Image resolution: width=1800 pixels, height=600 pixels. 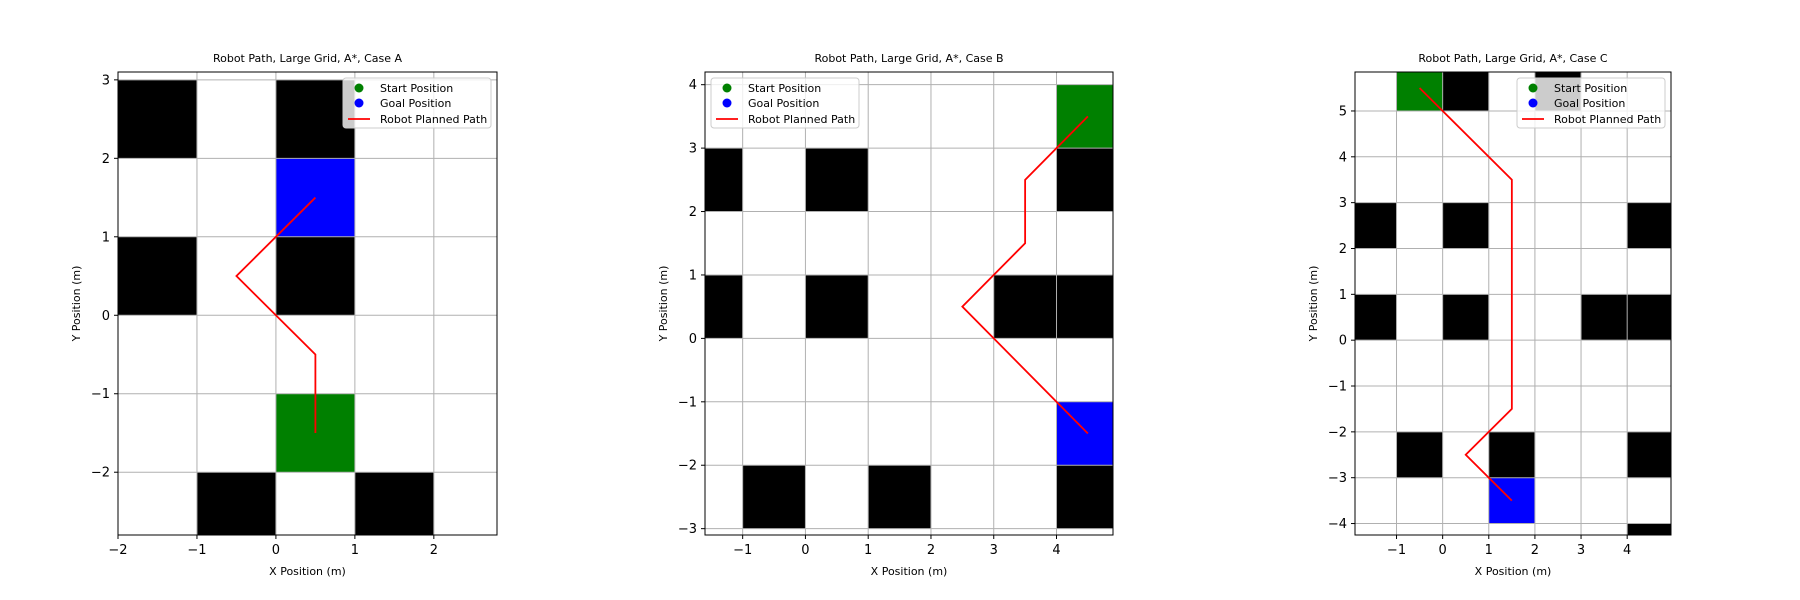 What do you see at coordinates (908, 58) in the screenshot?
I see `chart-title: Robot Path, Large Grid, A*, Case B` at bounding box center [908, 58].